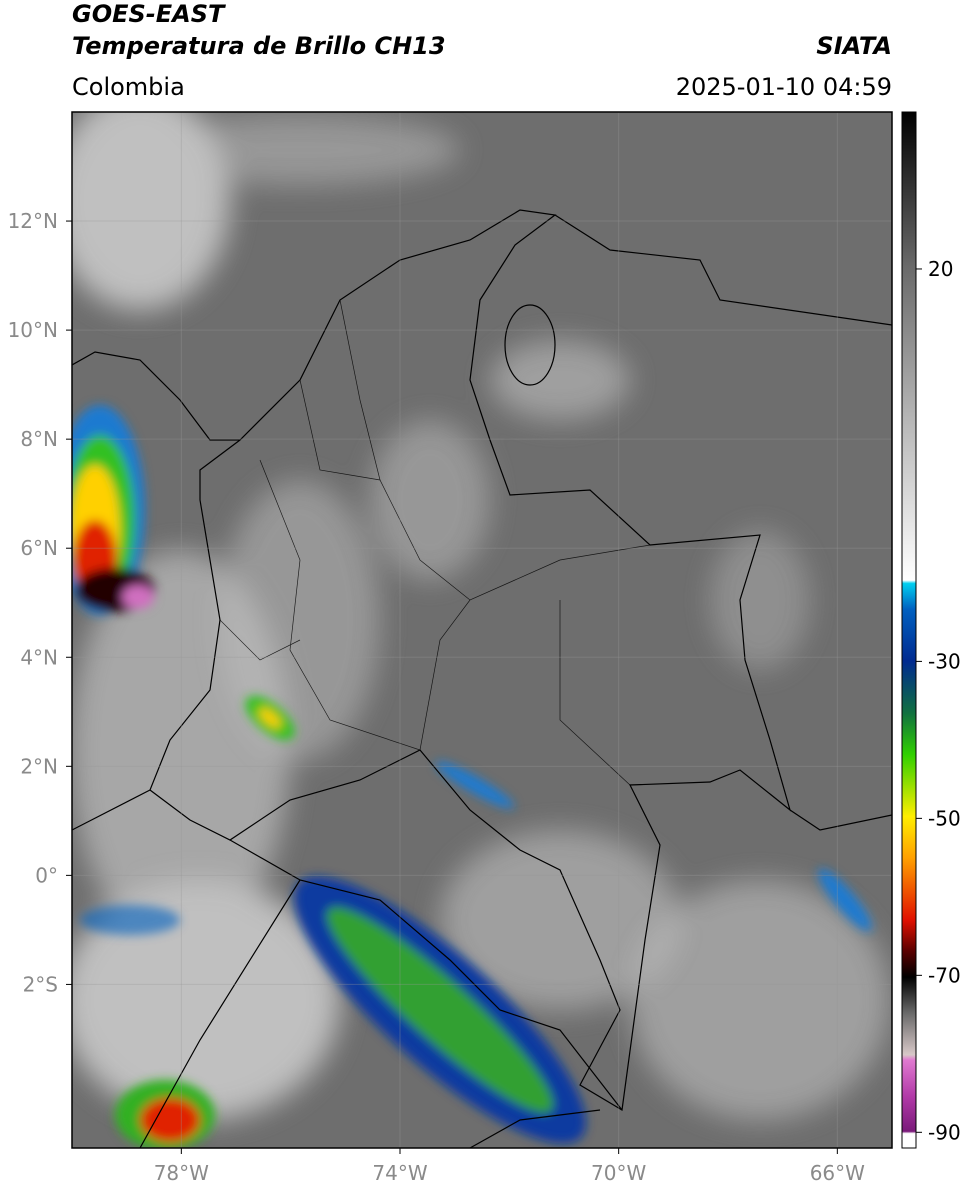 This screenshot has height=1190, width=966. I want to click on header-line: GOES-EAST, so click(149, 14).